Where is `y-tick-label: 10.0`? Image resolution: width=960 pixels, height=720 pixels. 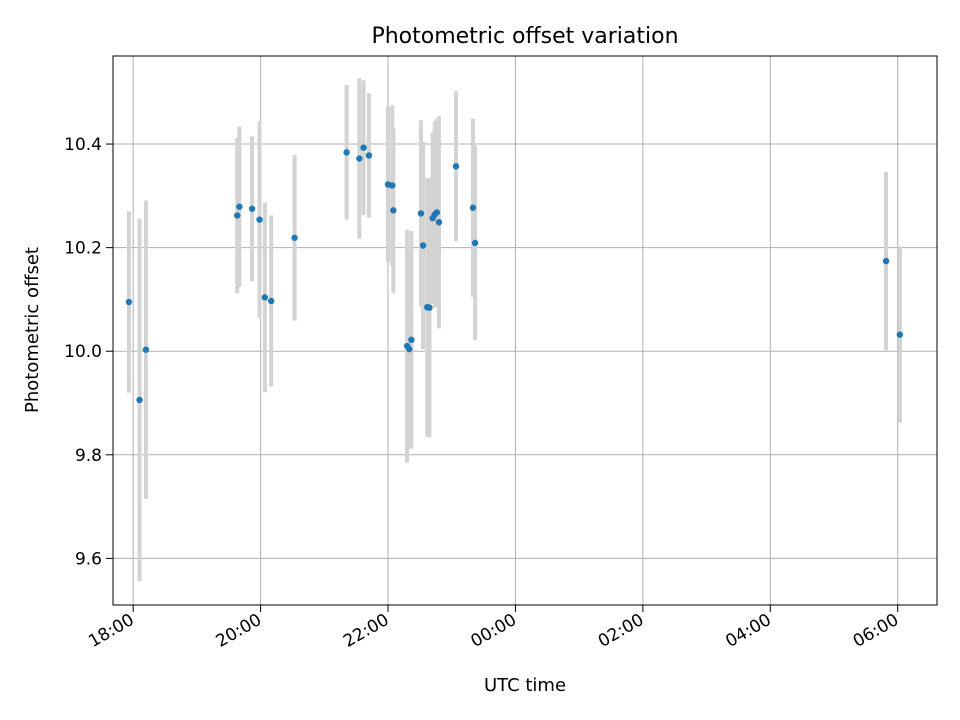
y-tick-label: 10.0 is located at coordinates (83, 352).